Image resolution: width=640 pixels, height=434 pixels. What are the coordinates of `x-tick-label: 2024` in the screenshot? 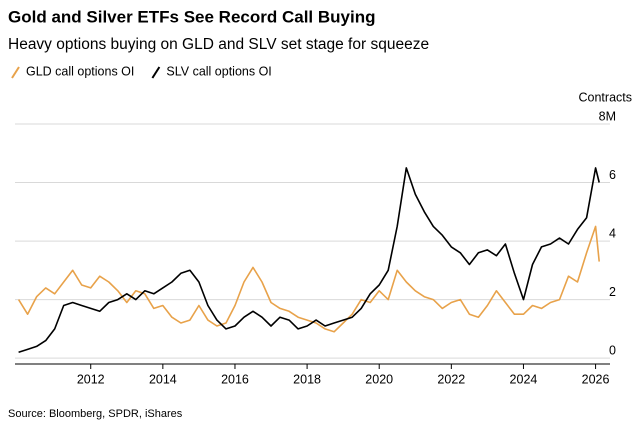 It's located at (524, 379).